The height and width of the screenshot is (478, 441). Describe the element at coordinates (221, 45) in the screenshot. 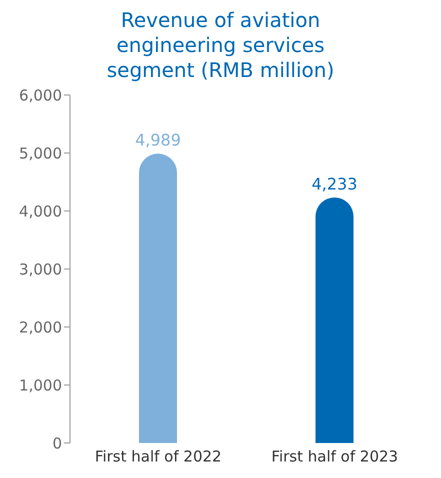

I see `chart-title: Revenue of aviation engineering services segment (RMB million)` at that location.